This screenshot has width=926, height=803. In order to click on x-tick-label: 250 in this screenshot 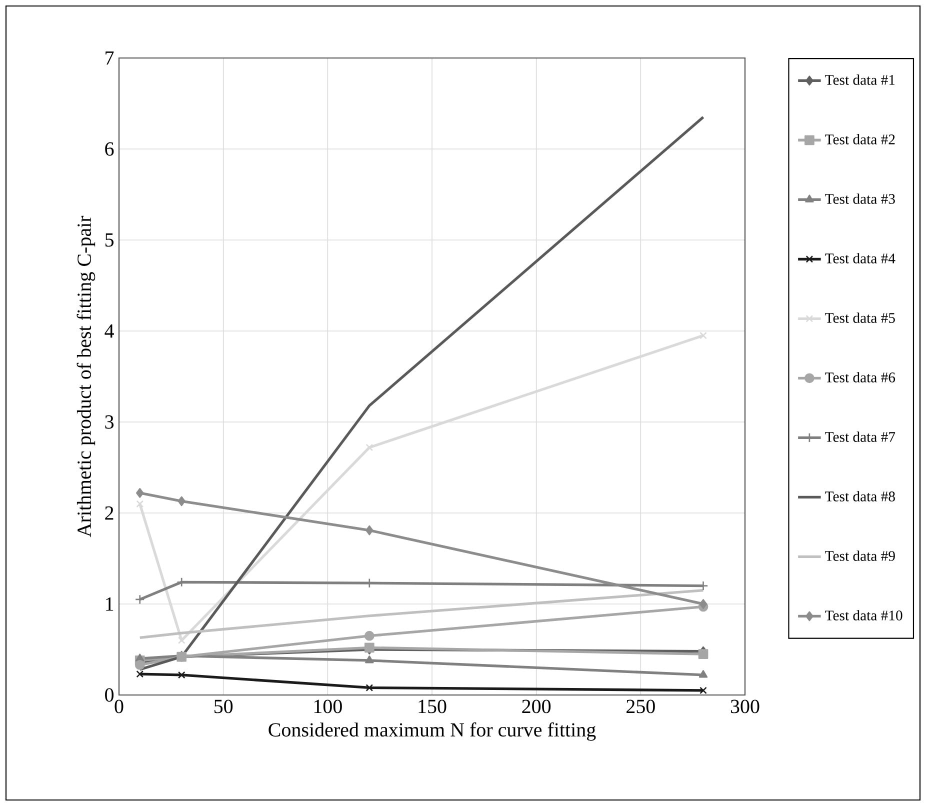, I will do `click(640, 707)`.